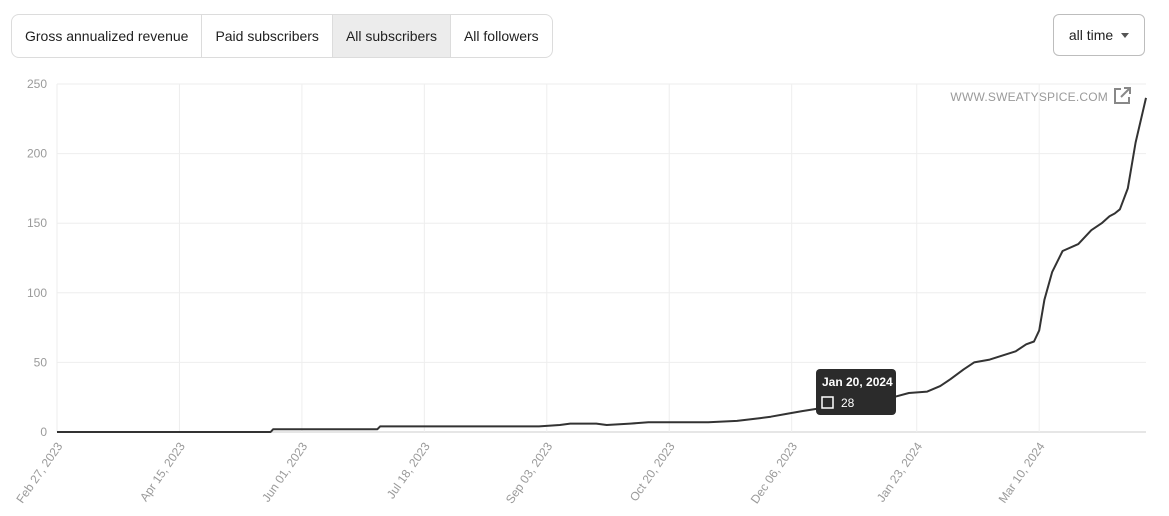  I want to click on external-link-icon, so click(1122, 95).